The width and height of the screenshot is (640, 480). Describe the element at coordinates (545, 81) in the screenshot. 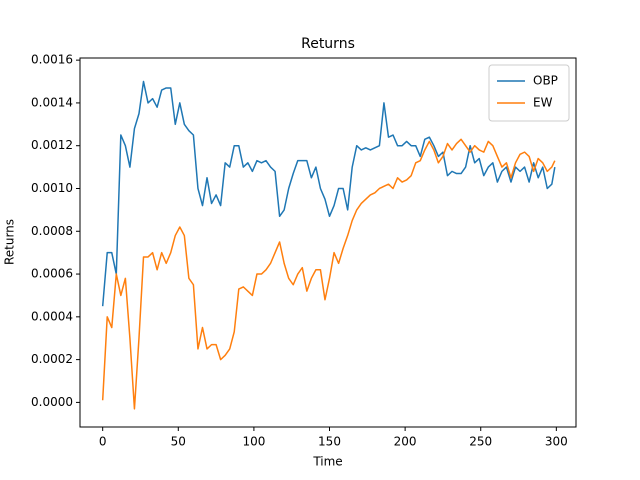

I see `legend-label: OBP` at that location.